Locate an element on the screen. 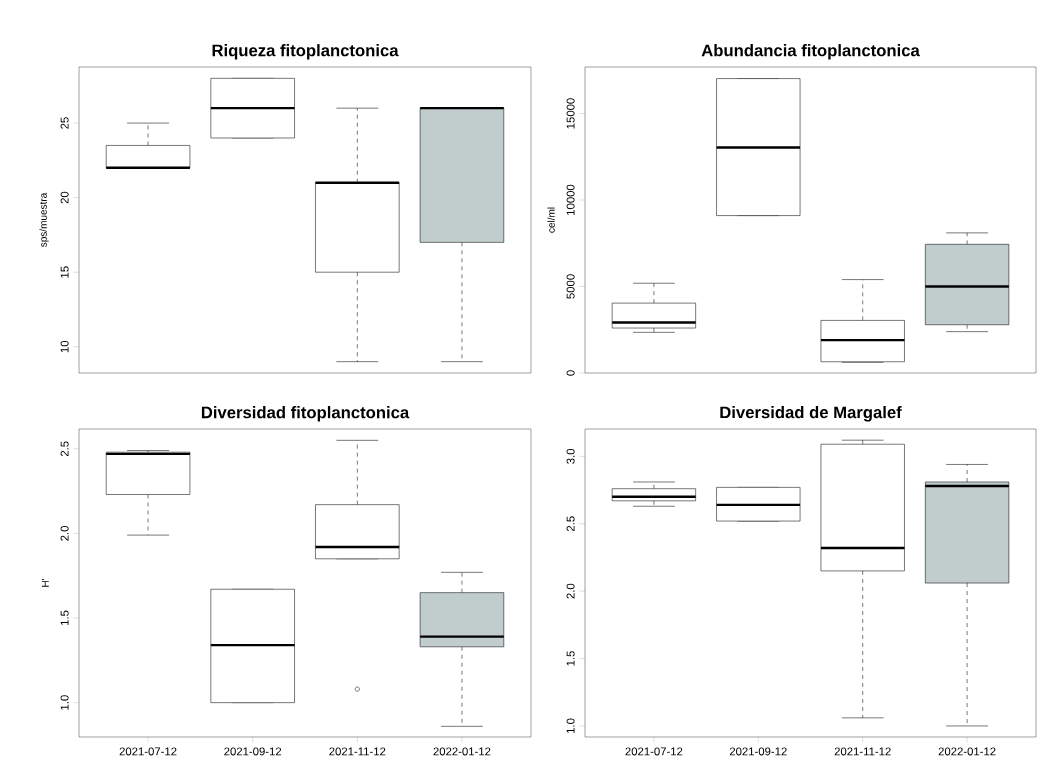  y-axis-title: sps/muestra is located at coordinates (44, 219).